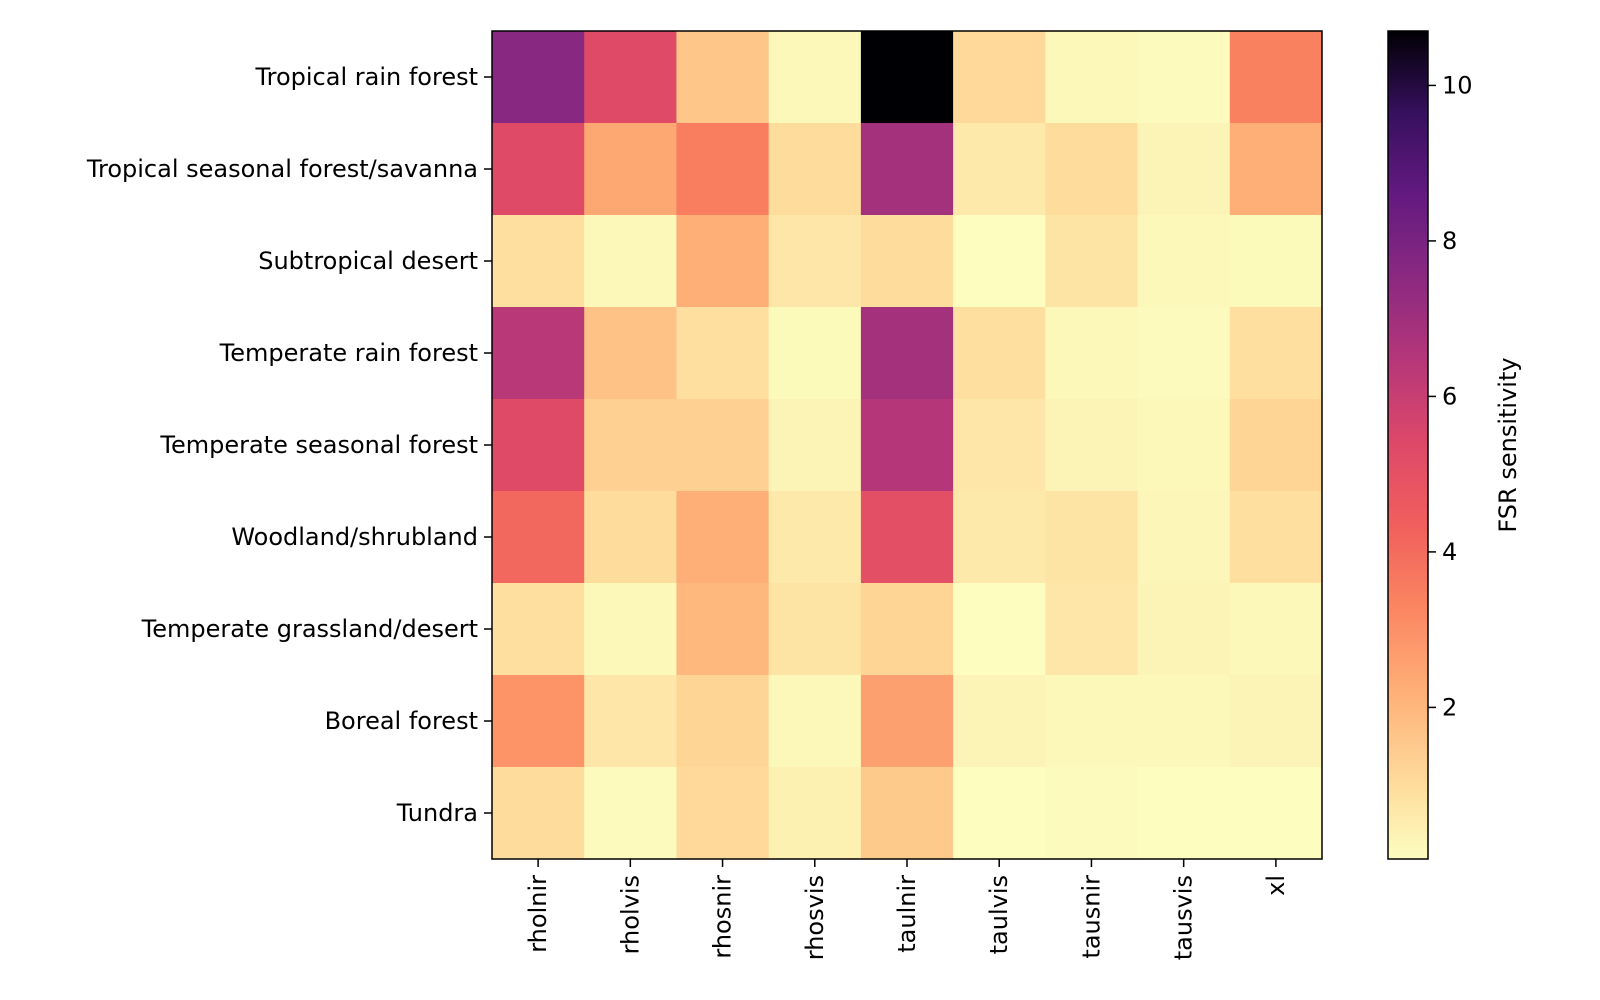 Image resolution: width=1600 pixels, height=1000 pixels. Describe the element at coordinates (1449, 241) in the screenshot. I see `colorbar-tick-label: 8` at that location.